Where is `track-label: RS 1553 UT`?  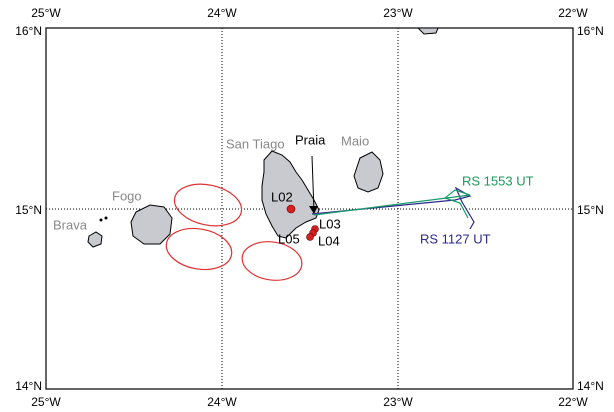
track-label: RS 1553 UT is located at coordinates (498, 180).